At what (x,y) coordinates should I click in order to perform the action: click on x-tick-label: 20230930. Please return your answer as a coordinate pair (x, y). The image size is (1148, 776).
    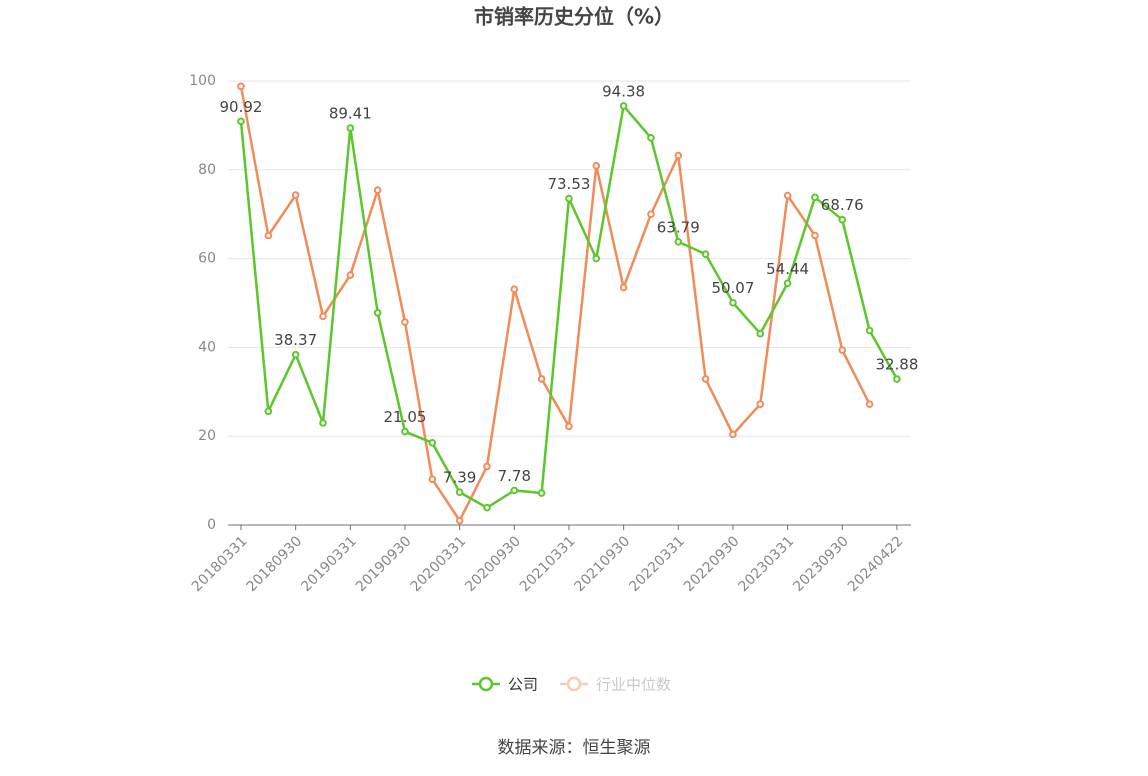
    Looking at the image, I should click on (821, 564).